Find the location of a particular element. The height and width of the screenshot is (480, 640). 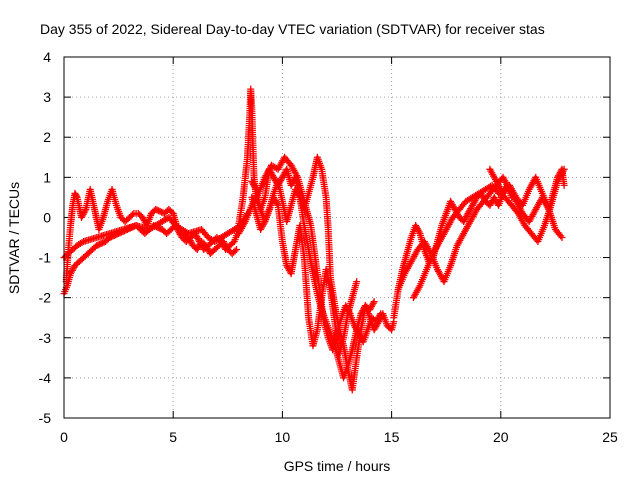

y-tick-label: 4 is located at coordinates (47, 57).